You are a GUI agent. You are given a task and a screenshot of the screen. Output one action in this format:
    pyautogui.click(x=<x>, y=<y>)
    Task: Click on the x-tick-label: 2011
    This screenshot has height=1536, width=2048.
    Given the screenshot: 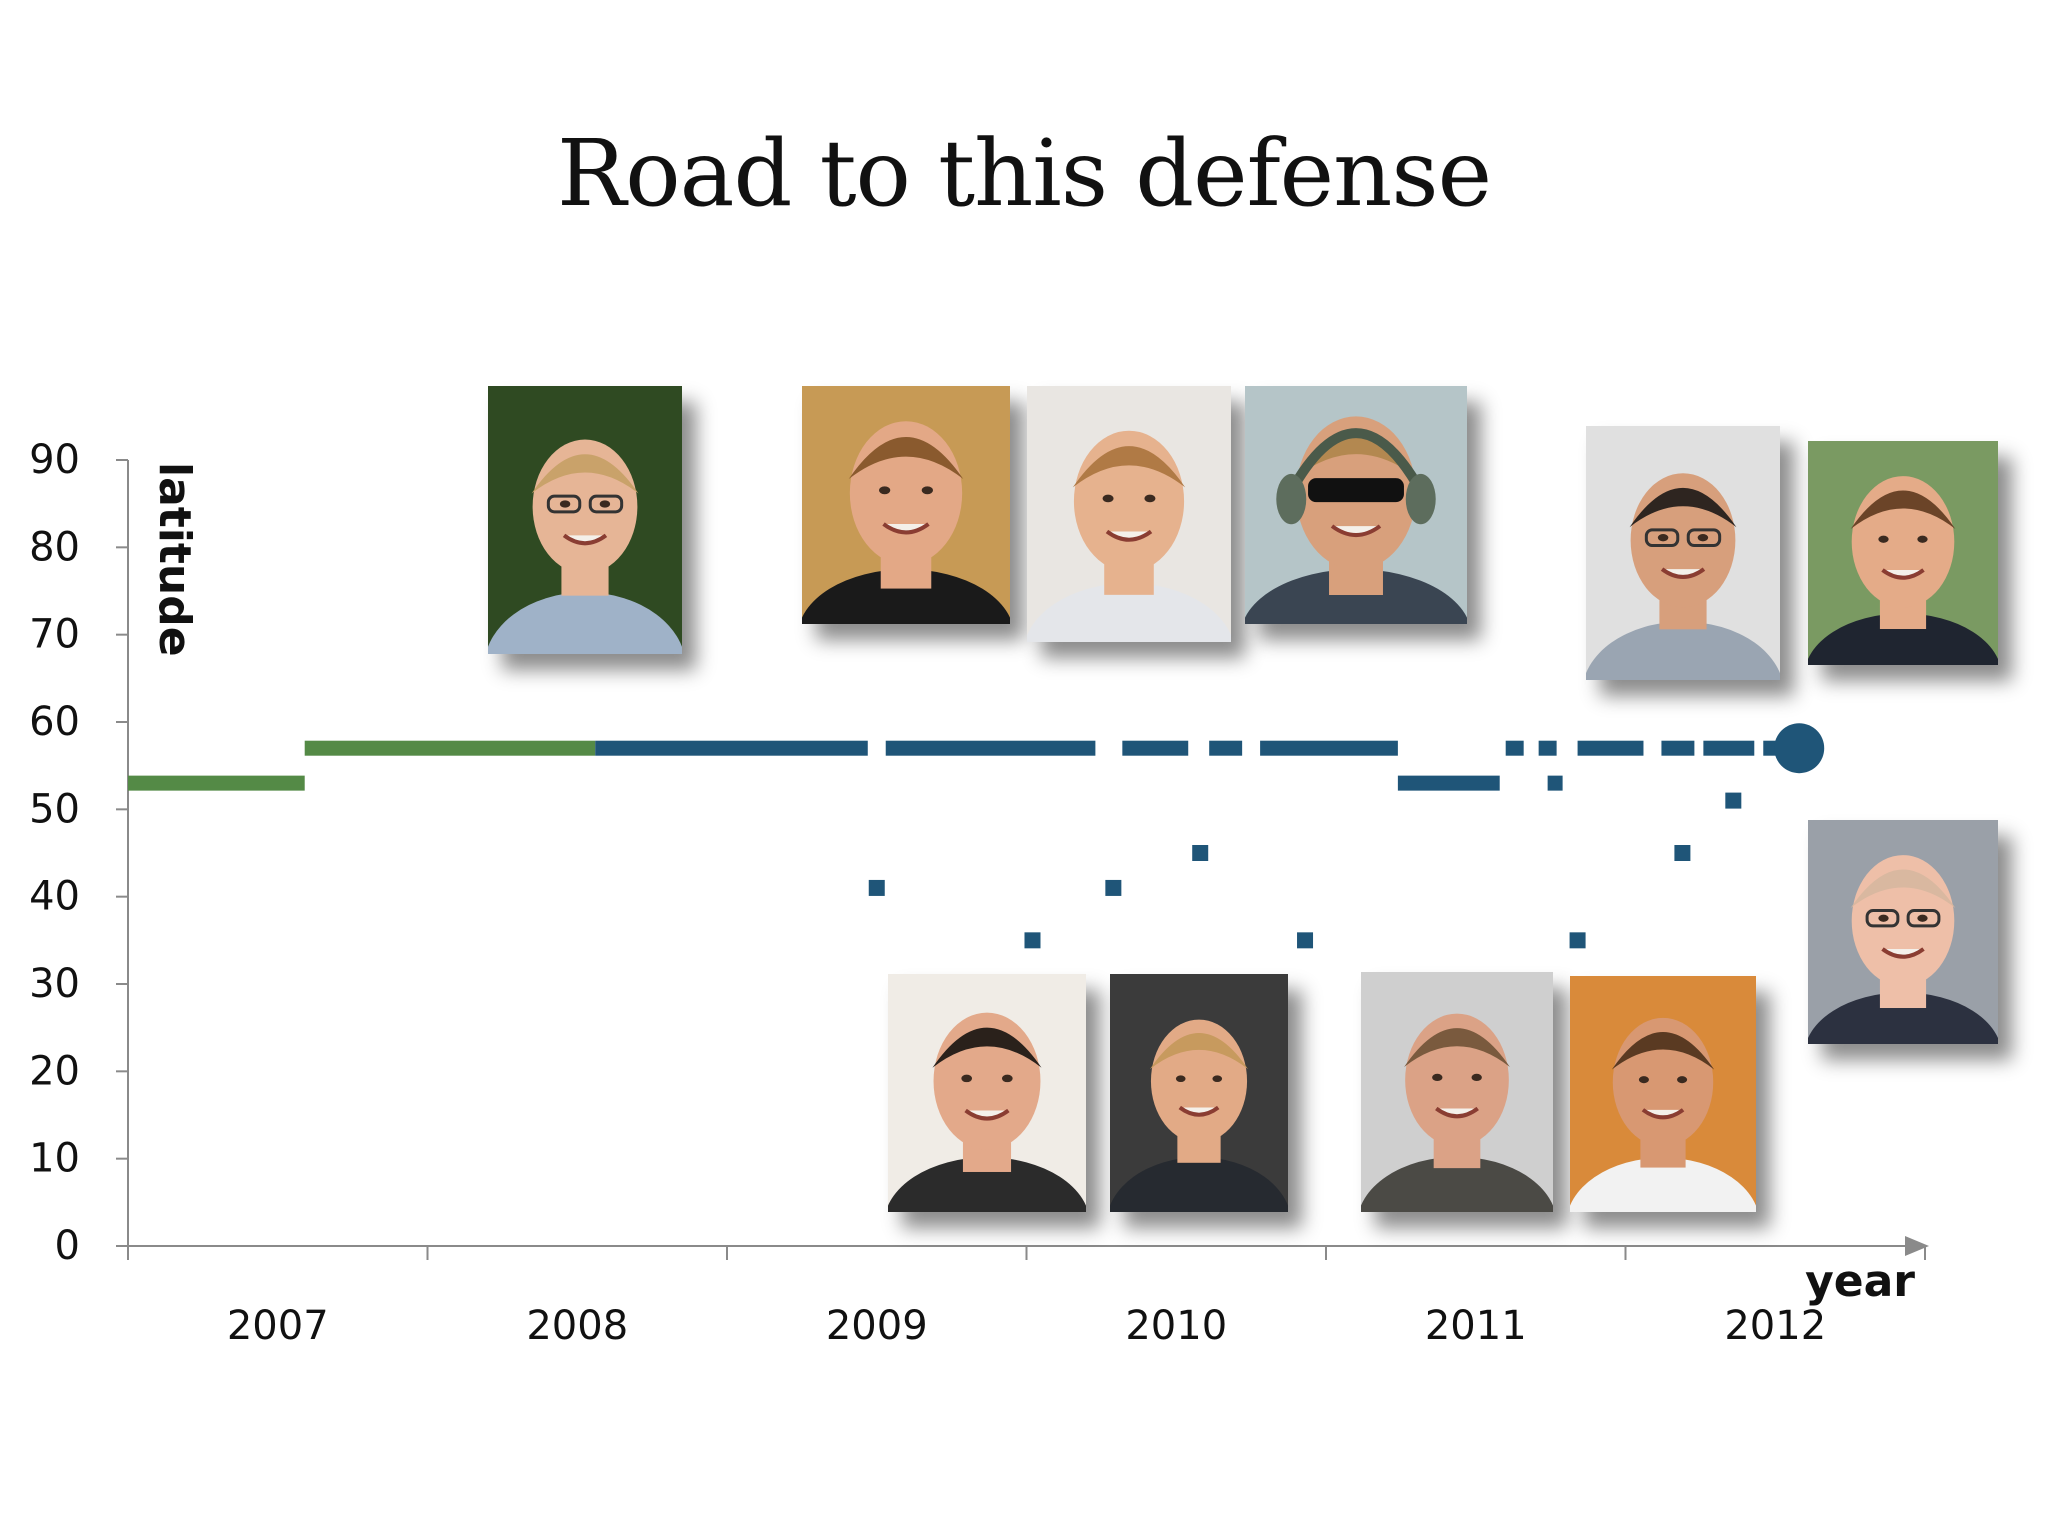 What is the action you would take?
    pyautogui.click(x=1476, y=1326)
    